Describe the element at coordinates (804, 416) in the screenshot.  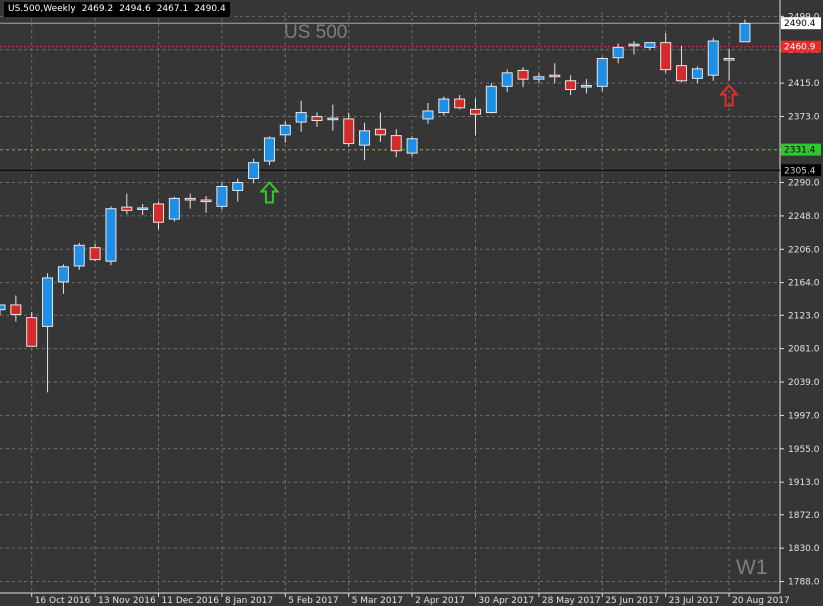
I see `y-tick-label: 1997.0` at that location.